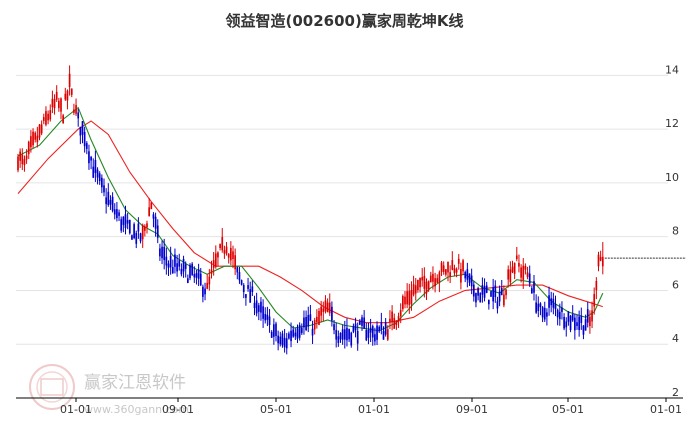 The width and height of the screenshot is (689, 427). Describe the element at coordinates (374, 409) in the screenshot. I see `x-tick-label: 01-01` at that location.